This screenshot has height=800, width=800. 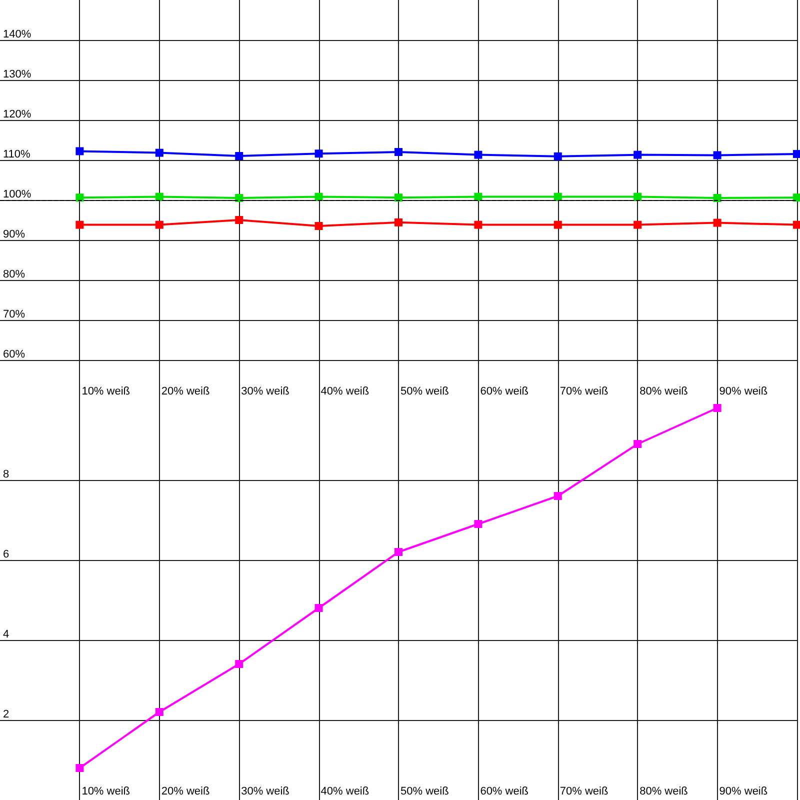 What do you see at coordinates (17, 194) in the screenshot?
I see `y-tick-label: 100%` at bounding box center [17, 194].